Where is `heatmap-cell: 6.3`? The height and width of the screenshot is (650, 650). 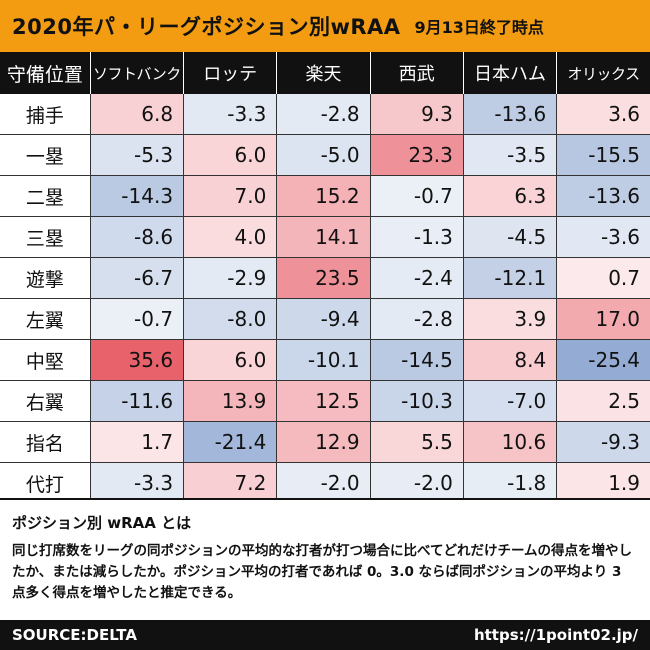
heatmap-cell: 6.3 is located at coordinates (509, 196).